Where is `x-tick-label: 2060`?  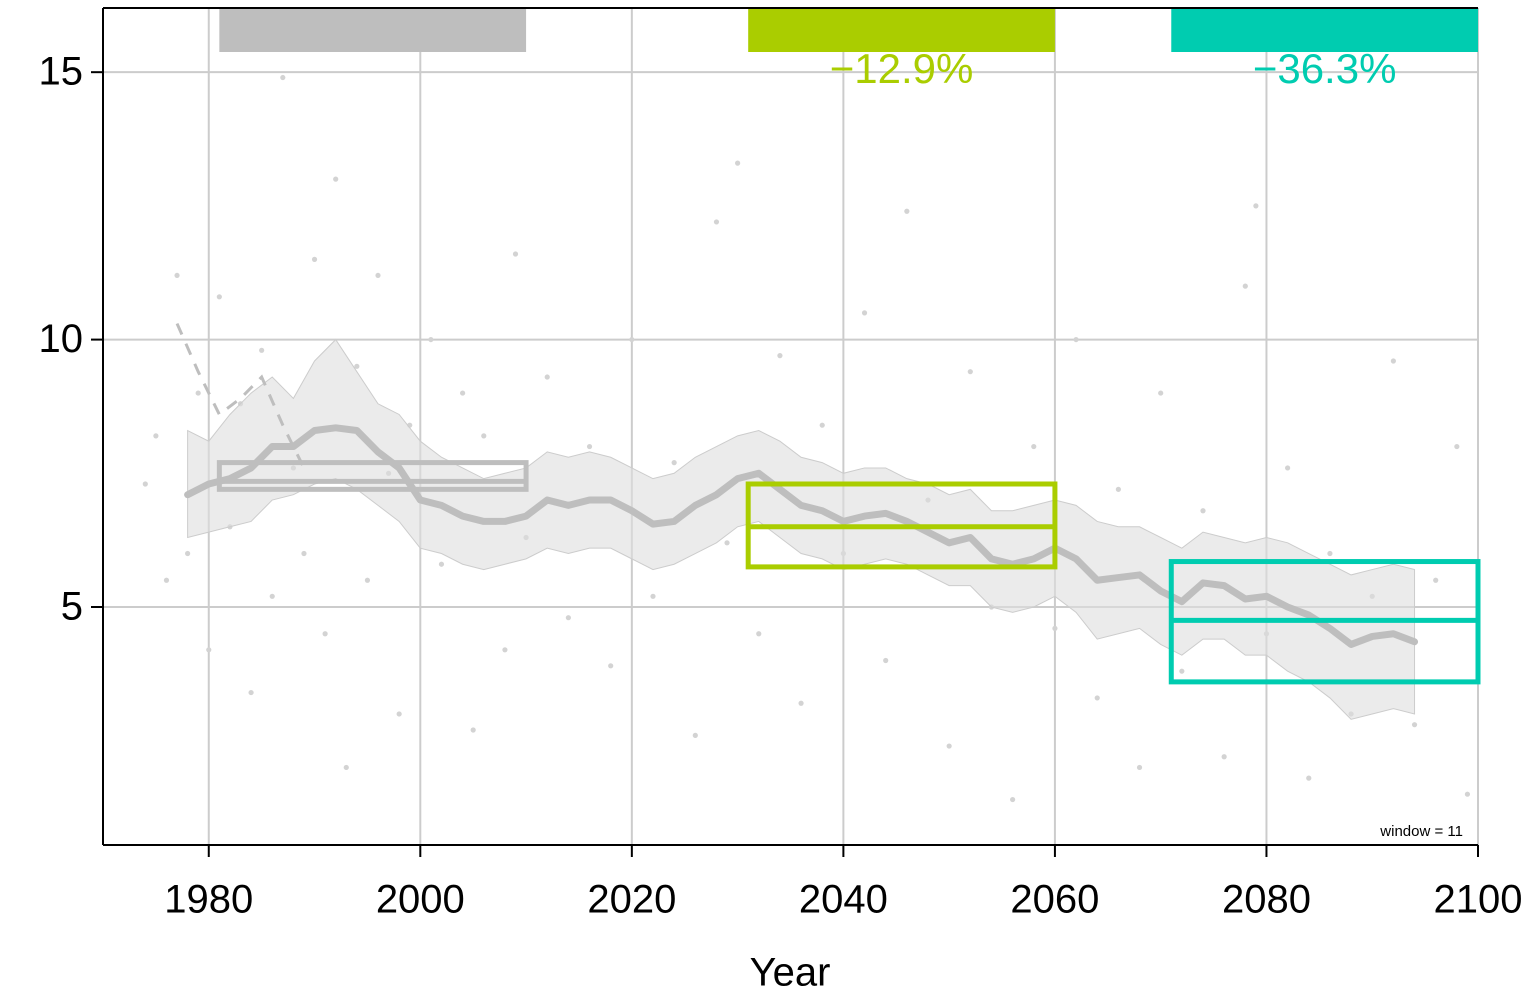 x-tick-label: 2060 is located at coordinates (1054, 900).